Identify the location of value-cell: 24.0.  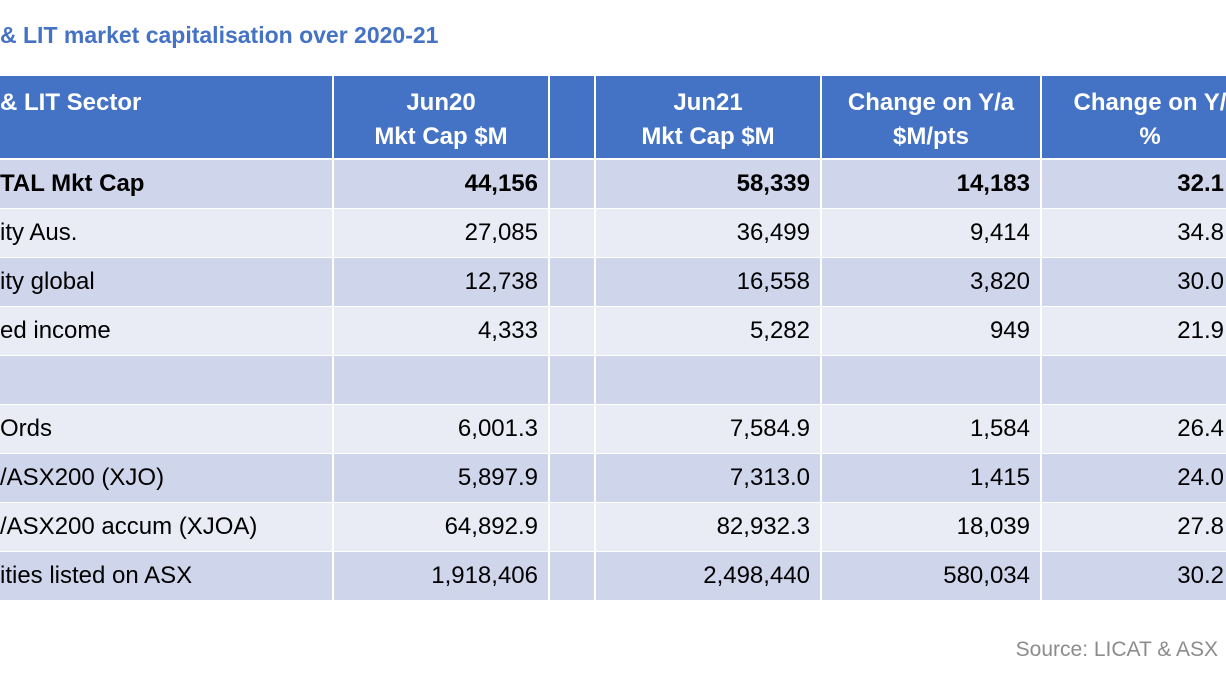
(1134, 478).